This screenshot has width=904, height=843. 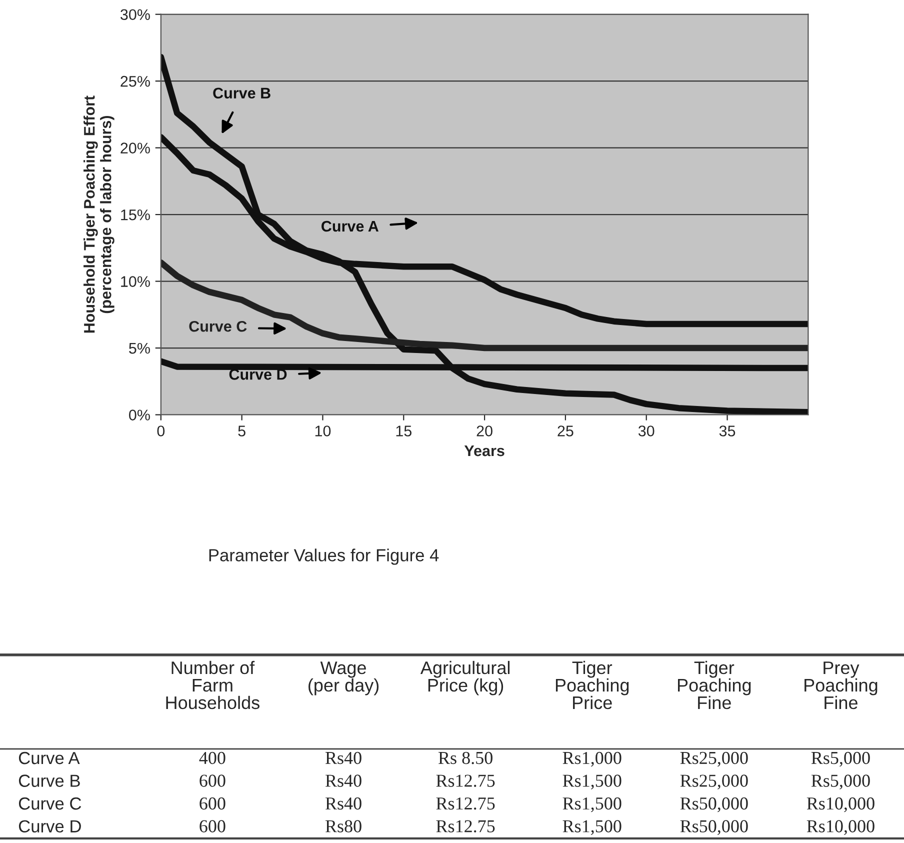 What do you see at coordinates (139, 415) in the screenshot?
I see `y-tick-label: 0%` at bounding box center [139, 415].